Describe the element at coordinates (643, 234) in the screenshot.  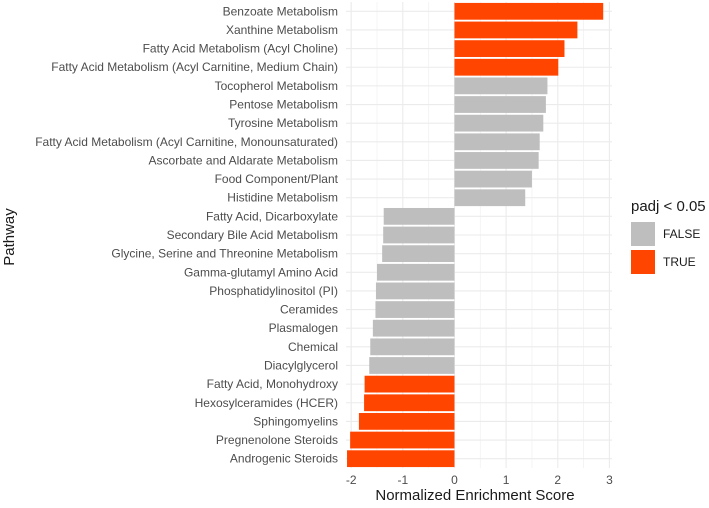
I see `legend-key-false` at that location.